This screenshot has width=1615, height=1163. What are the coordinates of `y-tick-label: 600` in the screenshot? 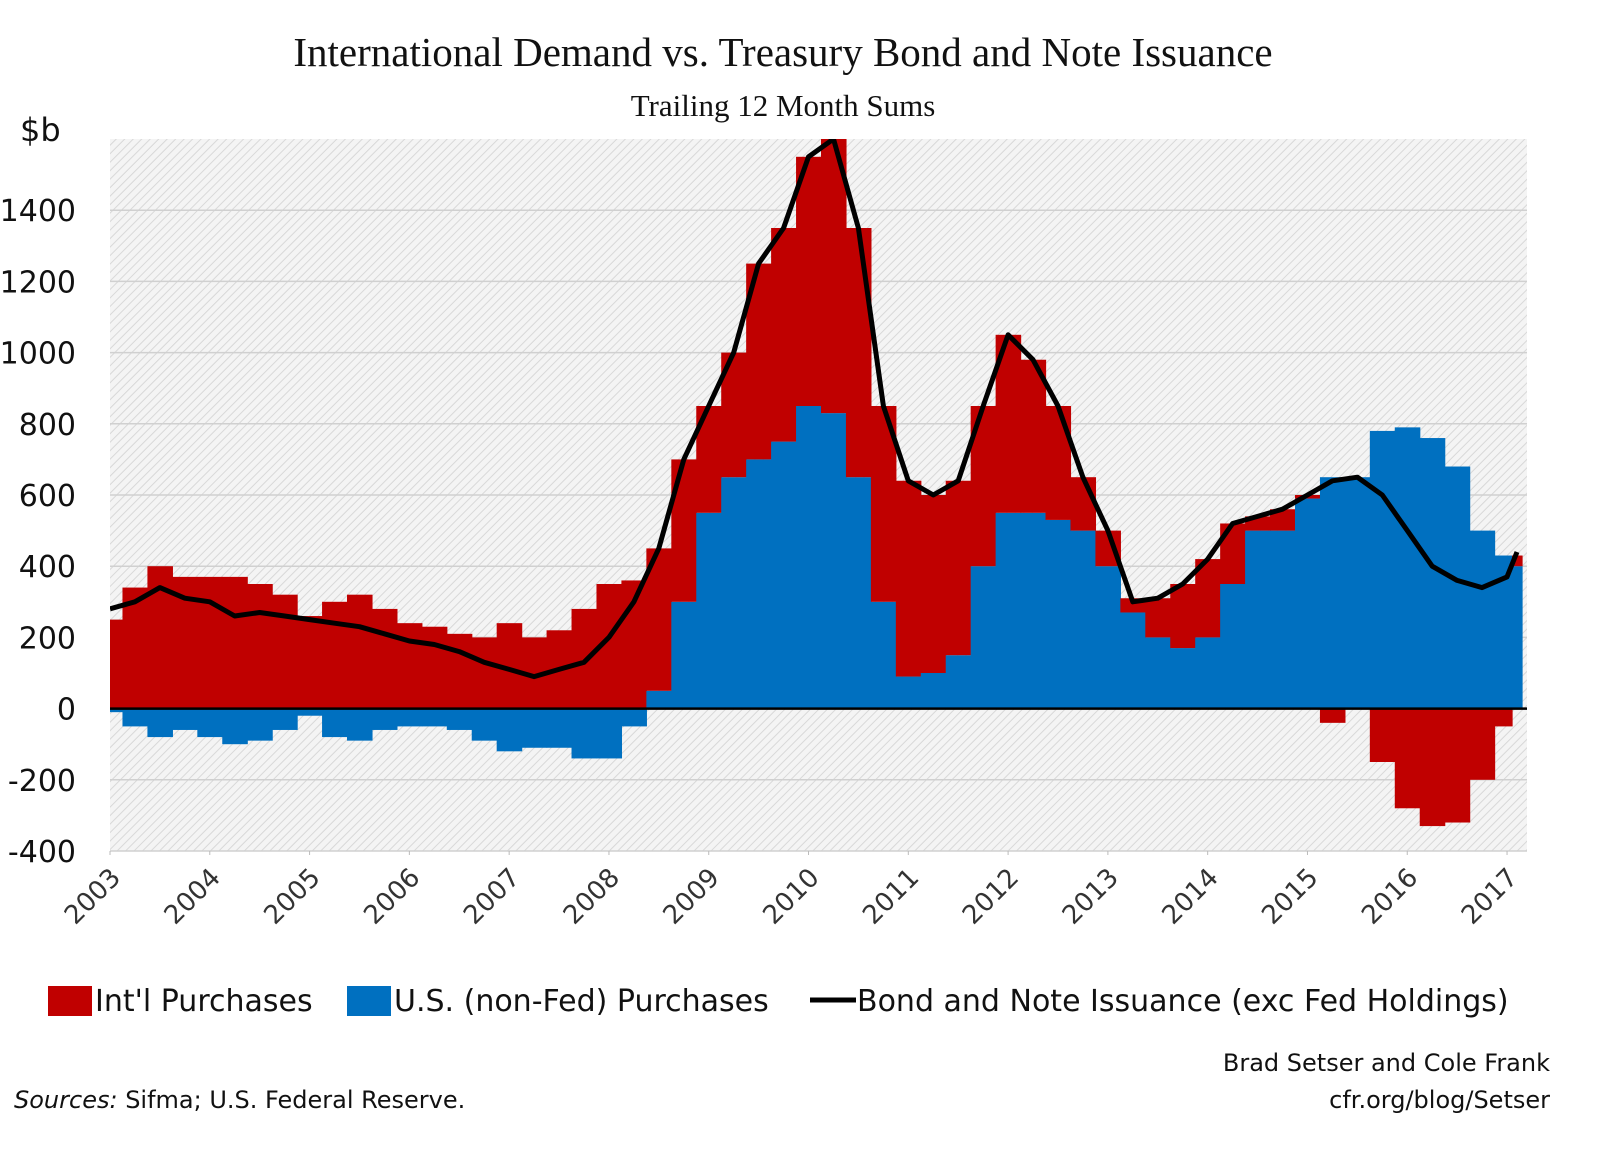 It's located at (47, 496).